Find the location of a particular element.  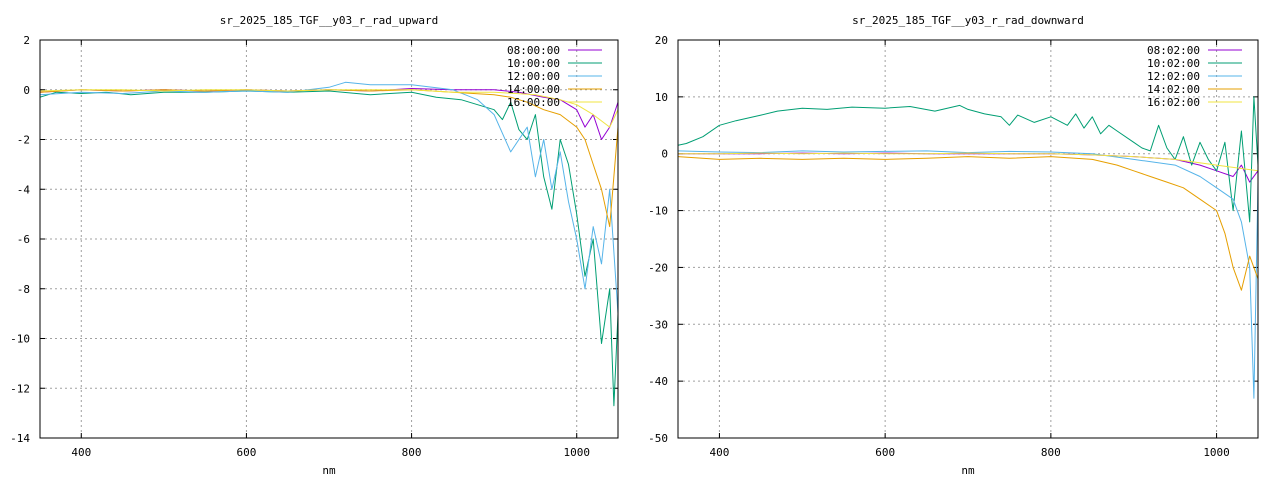

downward-y-tick-label: -40 is located at coordinates (658, 381).